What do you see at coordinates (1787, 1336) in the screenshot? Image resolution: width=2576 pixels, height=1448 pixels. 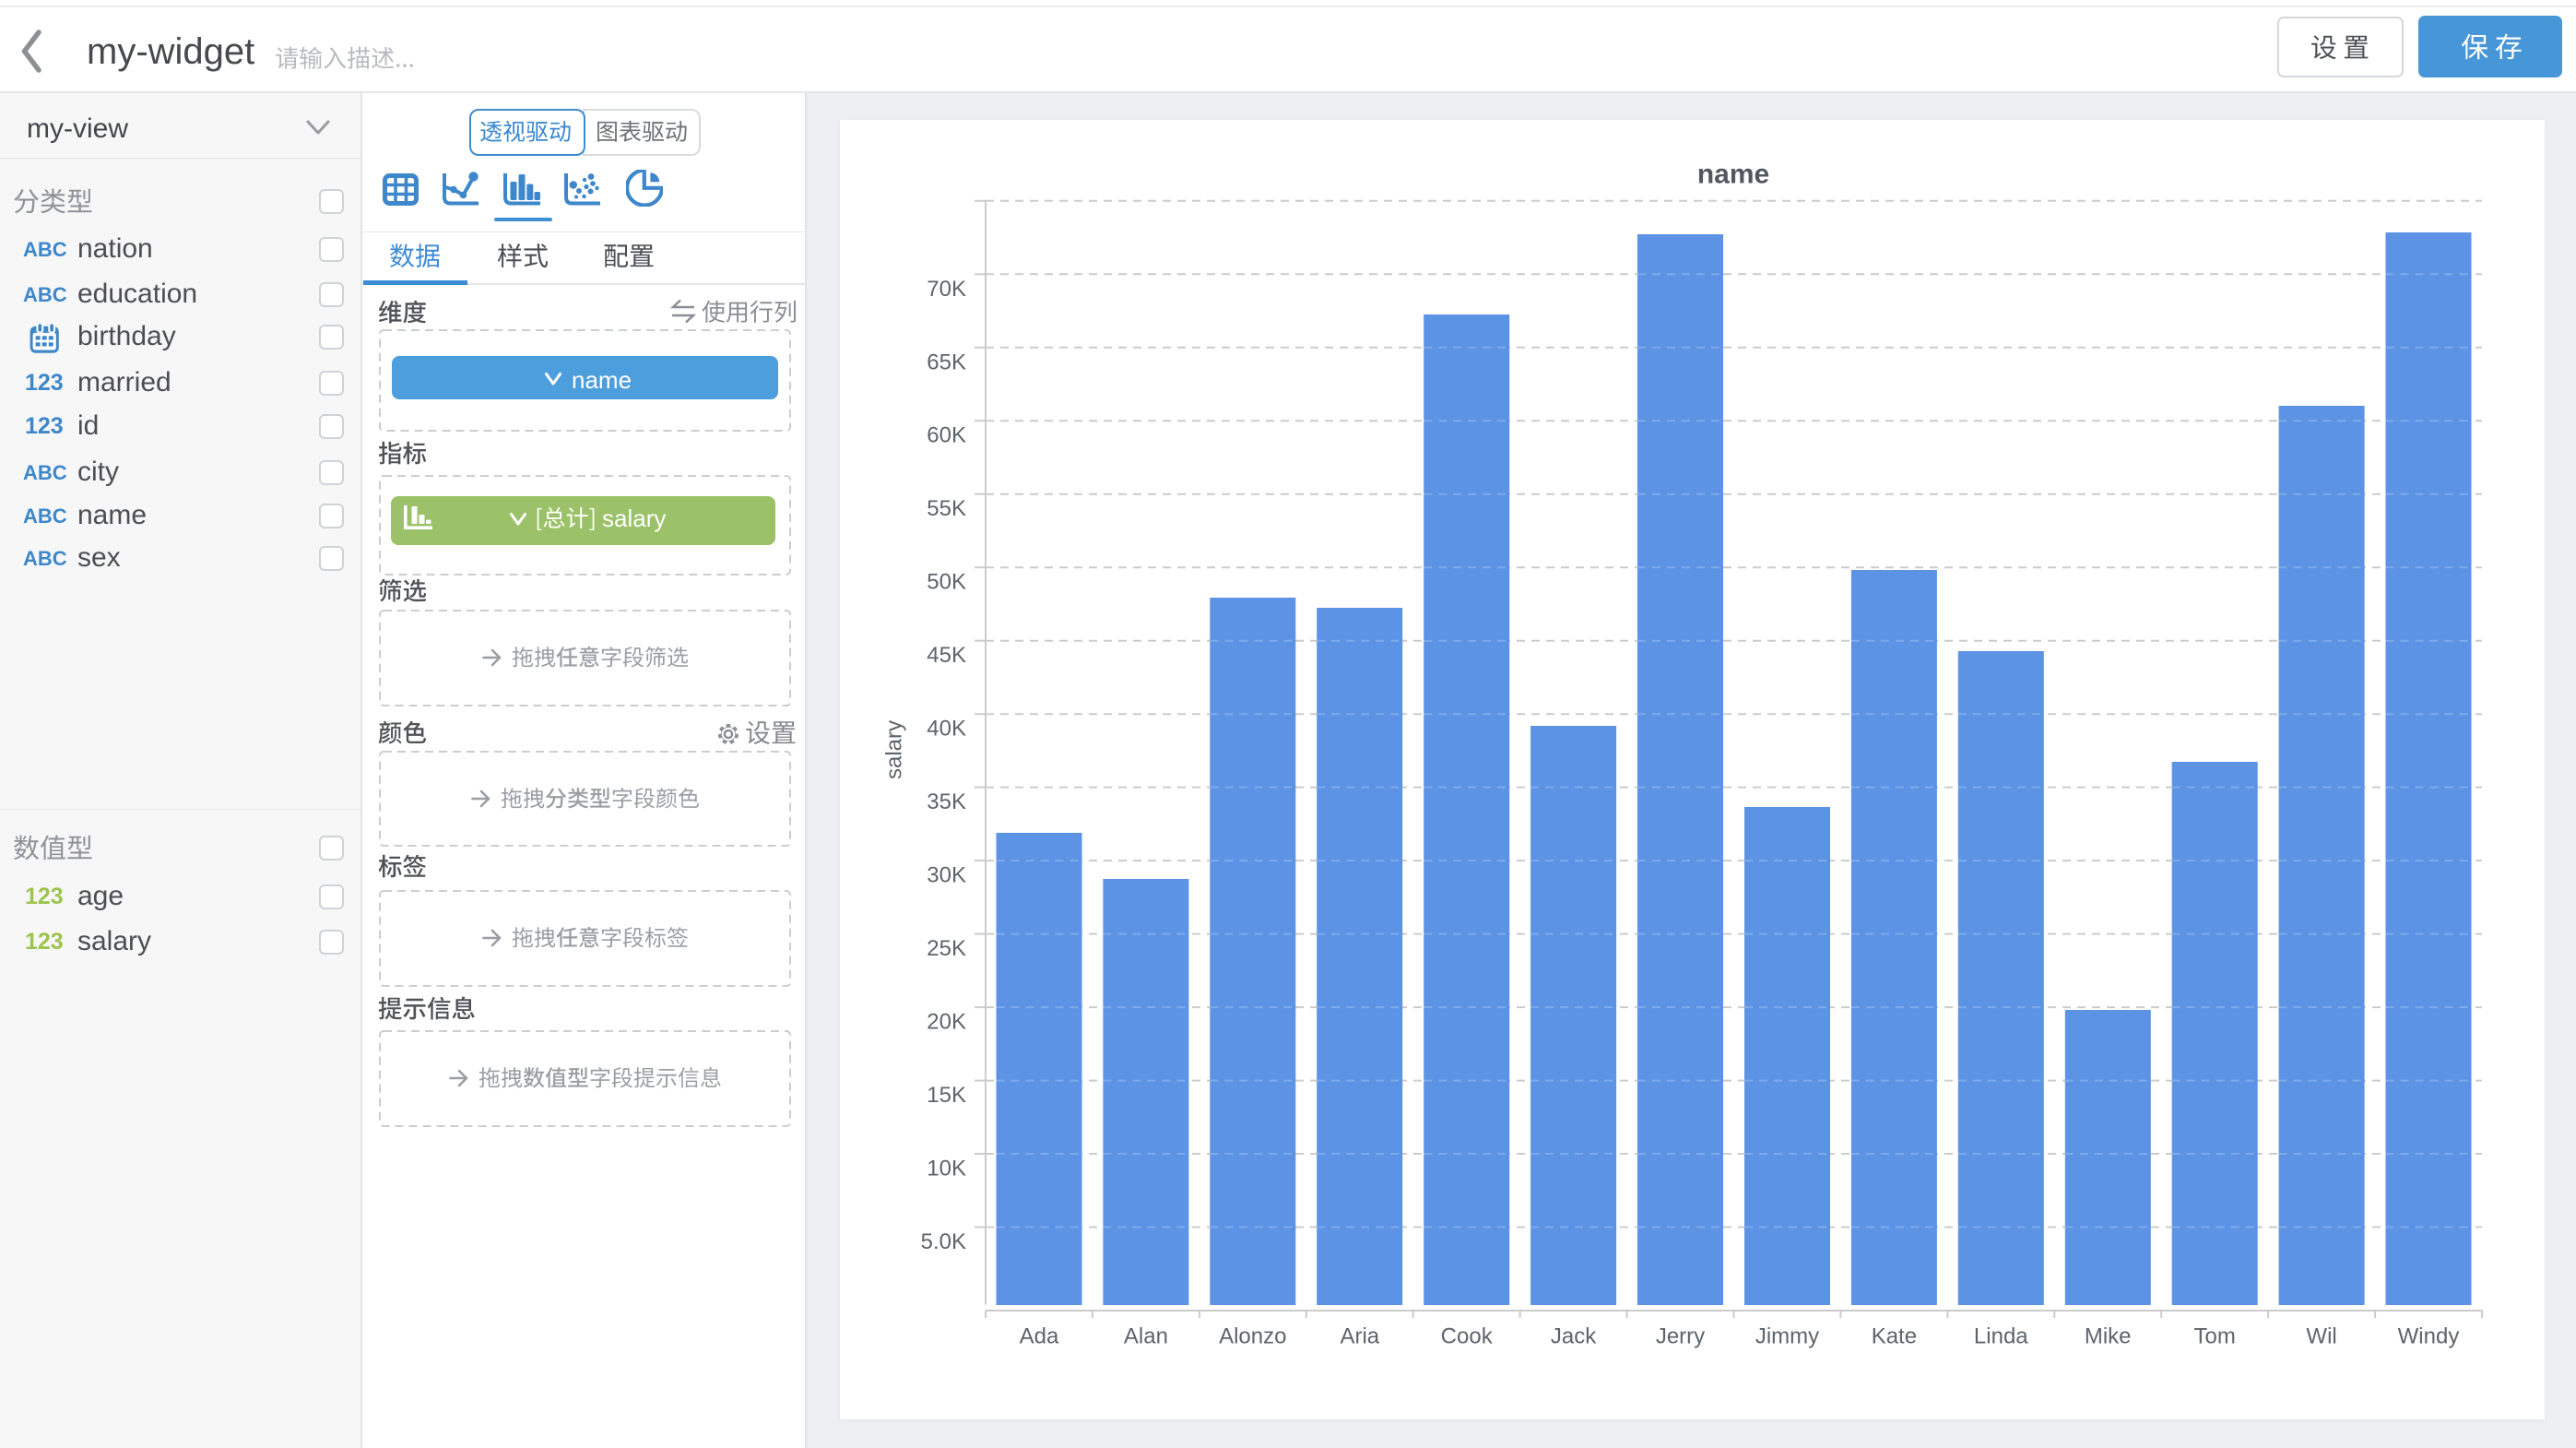 I see `svg-text: Jimmy` at bounding box center [1787, 1336].